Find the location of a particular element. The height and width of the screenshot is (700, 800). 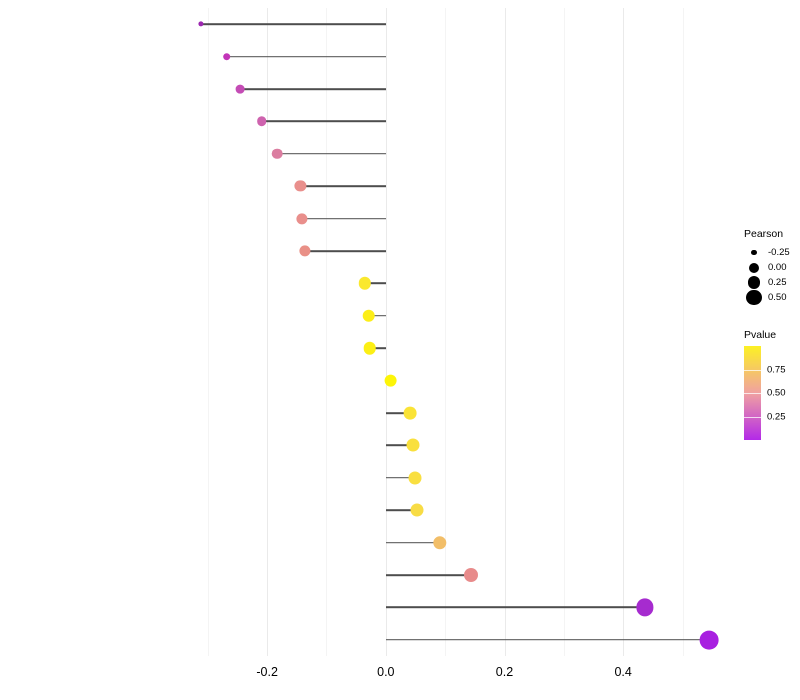

x-axis: -0.2 0.0 0.2 0.4 is located at coordinates (460, 671).